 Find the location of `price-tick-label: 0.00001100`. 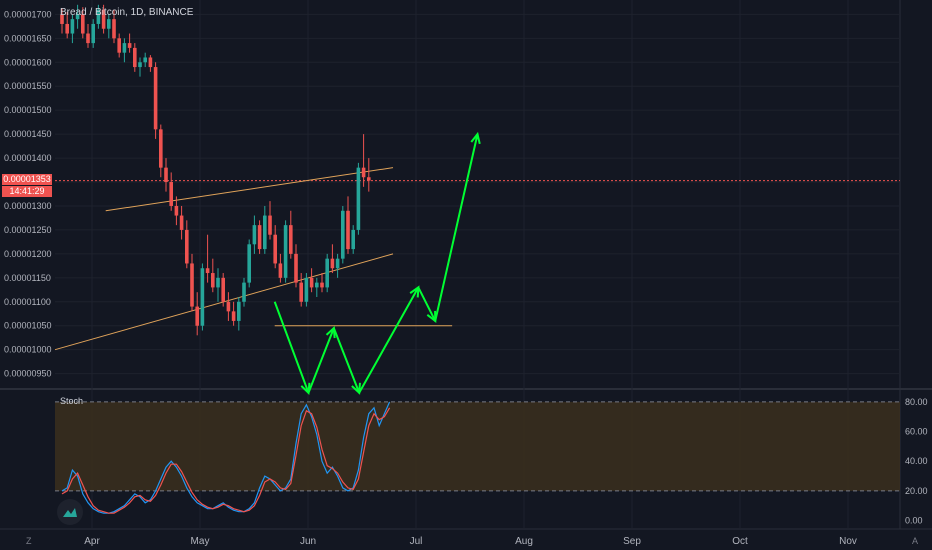

price-tick-label: 0.00001100 is located at coordinates (27, 302).